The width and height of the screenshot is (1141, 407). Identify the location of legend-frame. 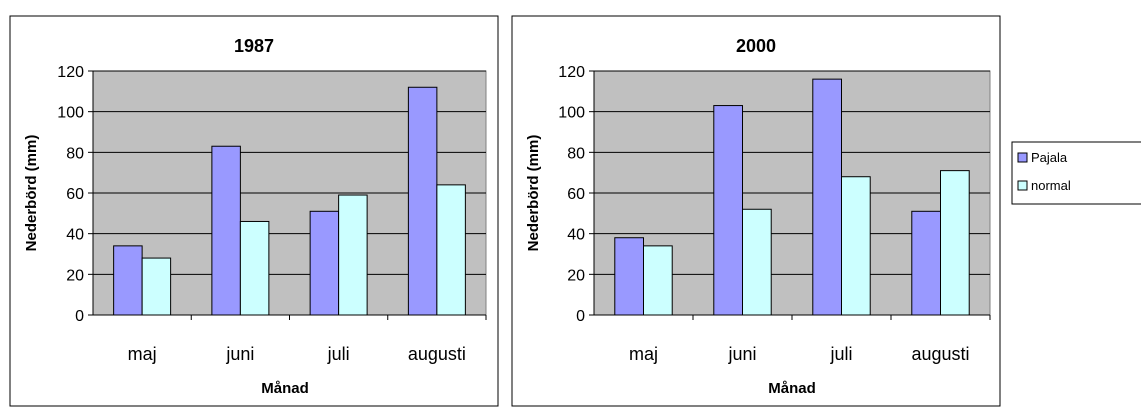
(1076, 173).